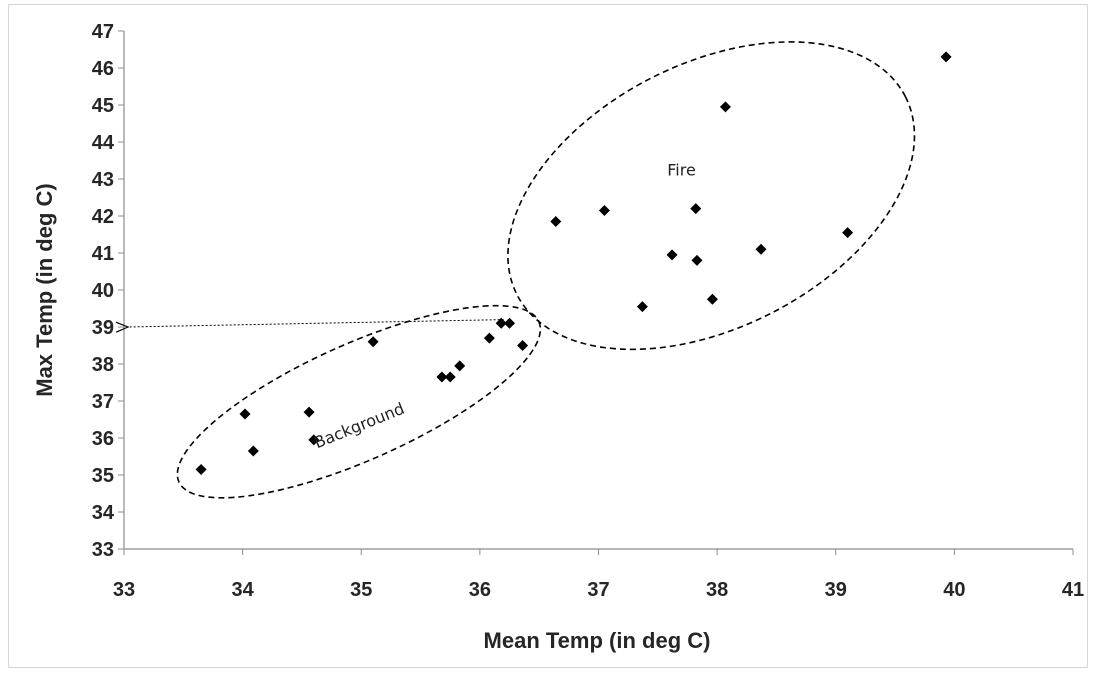 Image resolution: width=1097 pixels, height=673 pixels. What do you see at coordinates (361, 590) in the screenshot?
I see `x-tick-label: 35` at bounding box center [361, 590].